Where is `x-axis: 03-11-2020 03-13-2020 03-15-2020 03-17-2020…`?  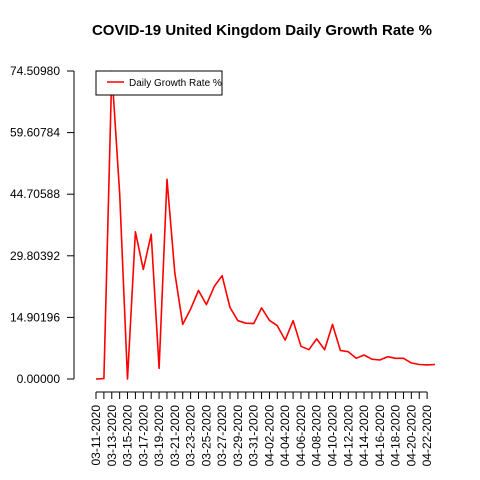
x-axis: 03-11-2020 03-13-2020 03-15-2020 03-17-2020… is located at coordinates (261, 429).